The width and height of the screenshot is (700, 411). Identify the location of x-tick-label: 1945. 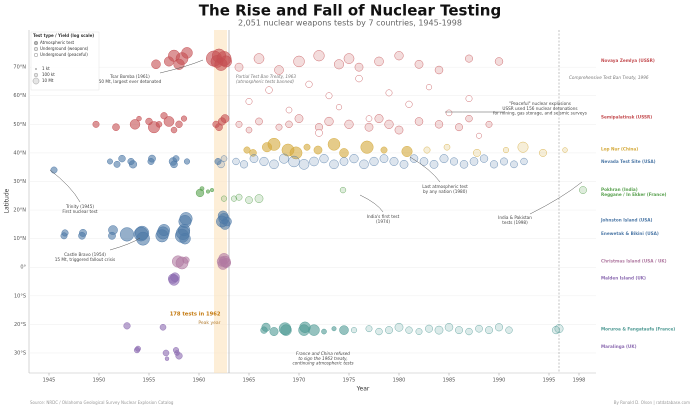
(49, 381).